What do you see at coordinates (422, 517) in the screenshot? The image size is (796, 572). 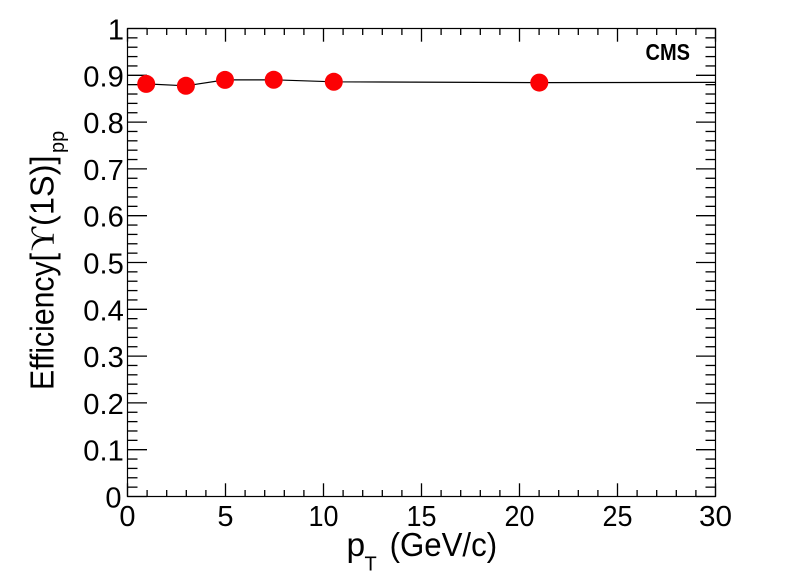 I see `svg-text: 15` at bounding box center [422, 517].